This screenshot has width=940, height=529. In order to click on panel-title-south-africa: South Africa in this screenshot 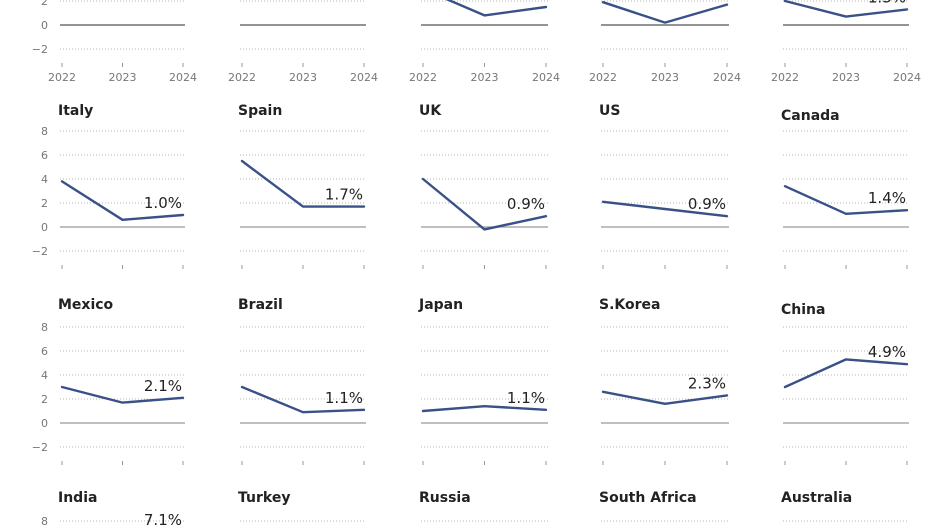, I will do `click(648, 498)`.